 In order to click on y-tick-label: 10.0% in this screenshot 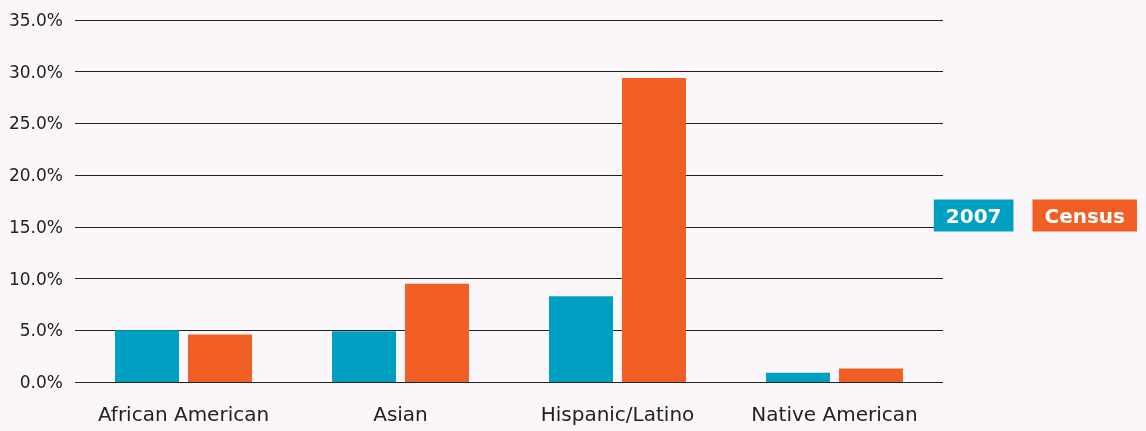, I will do `click(35, 278)`.